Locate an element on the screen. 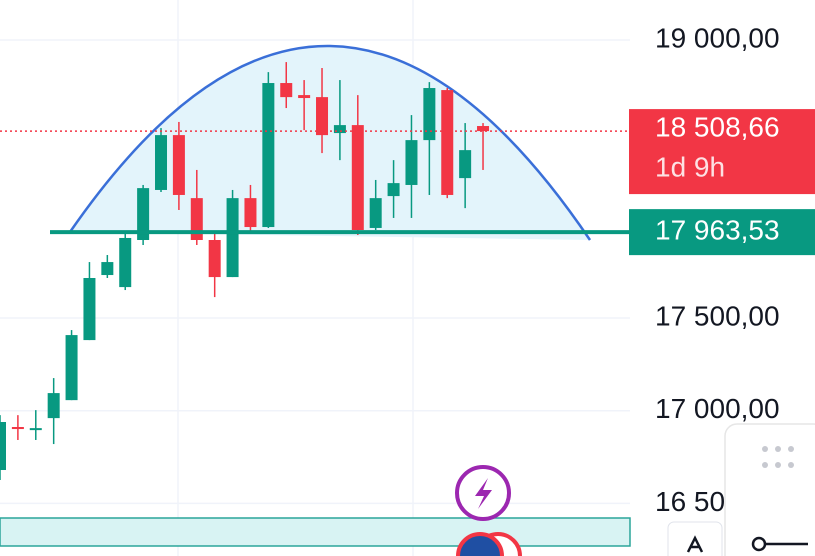  lightning-icon is located at coordinates (483, 493).